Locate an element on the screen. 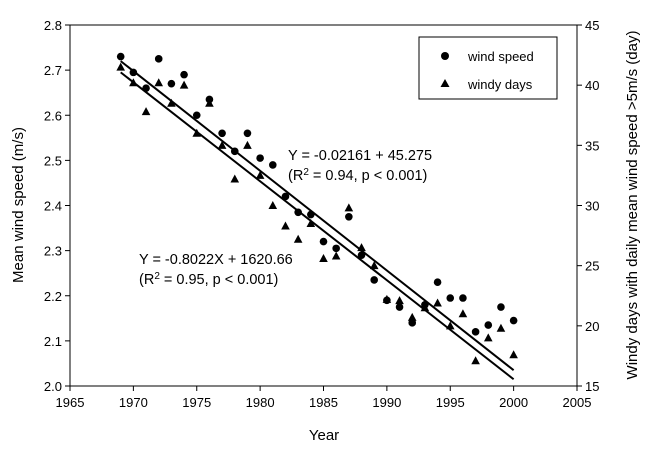 The height and width of the screenshot is (454, 671). y-left-axis-title: Mean wind speed (m/s) is located at coordinates (18, 205).